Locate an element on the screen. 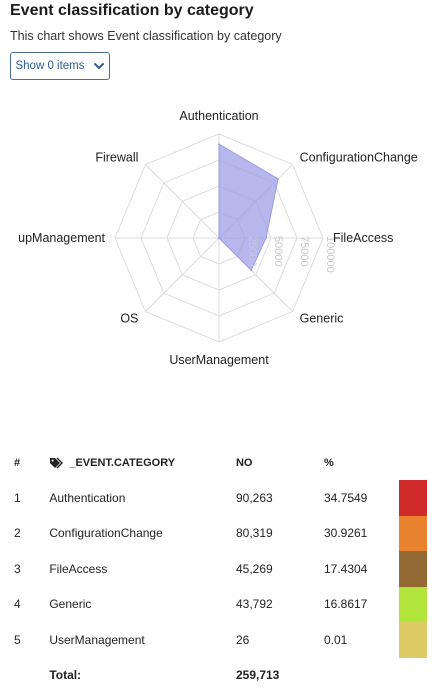 This screenshot has height=693, width=434. header-category: _EVENT.CATEGORY is located at coordinates (142, 463).